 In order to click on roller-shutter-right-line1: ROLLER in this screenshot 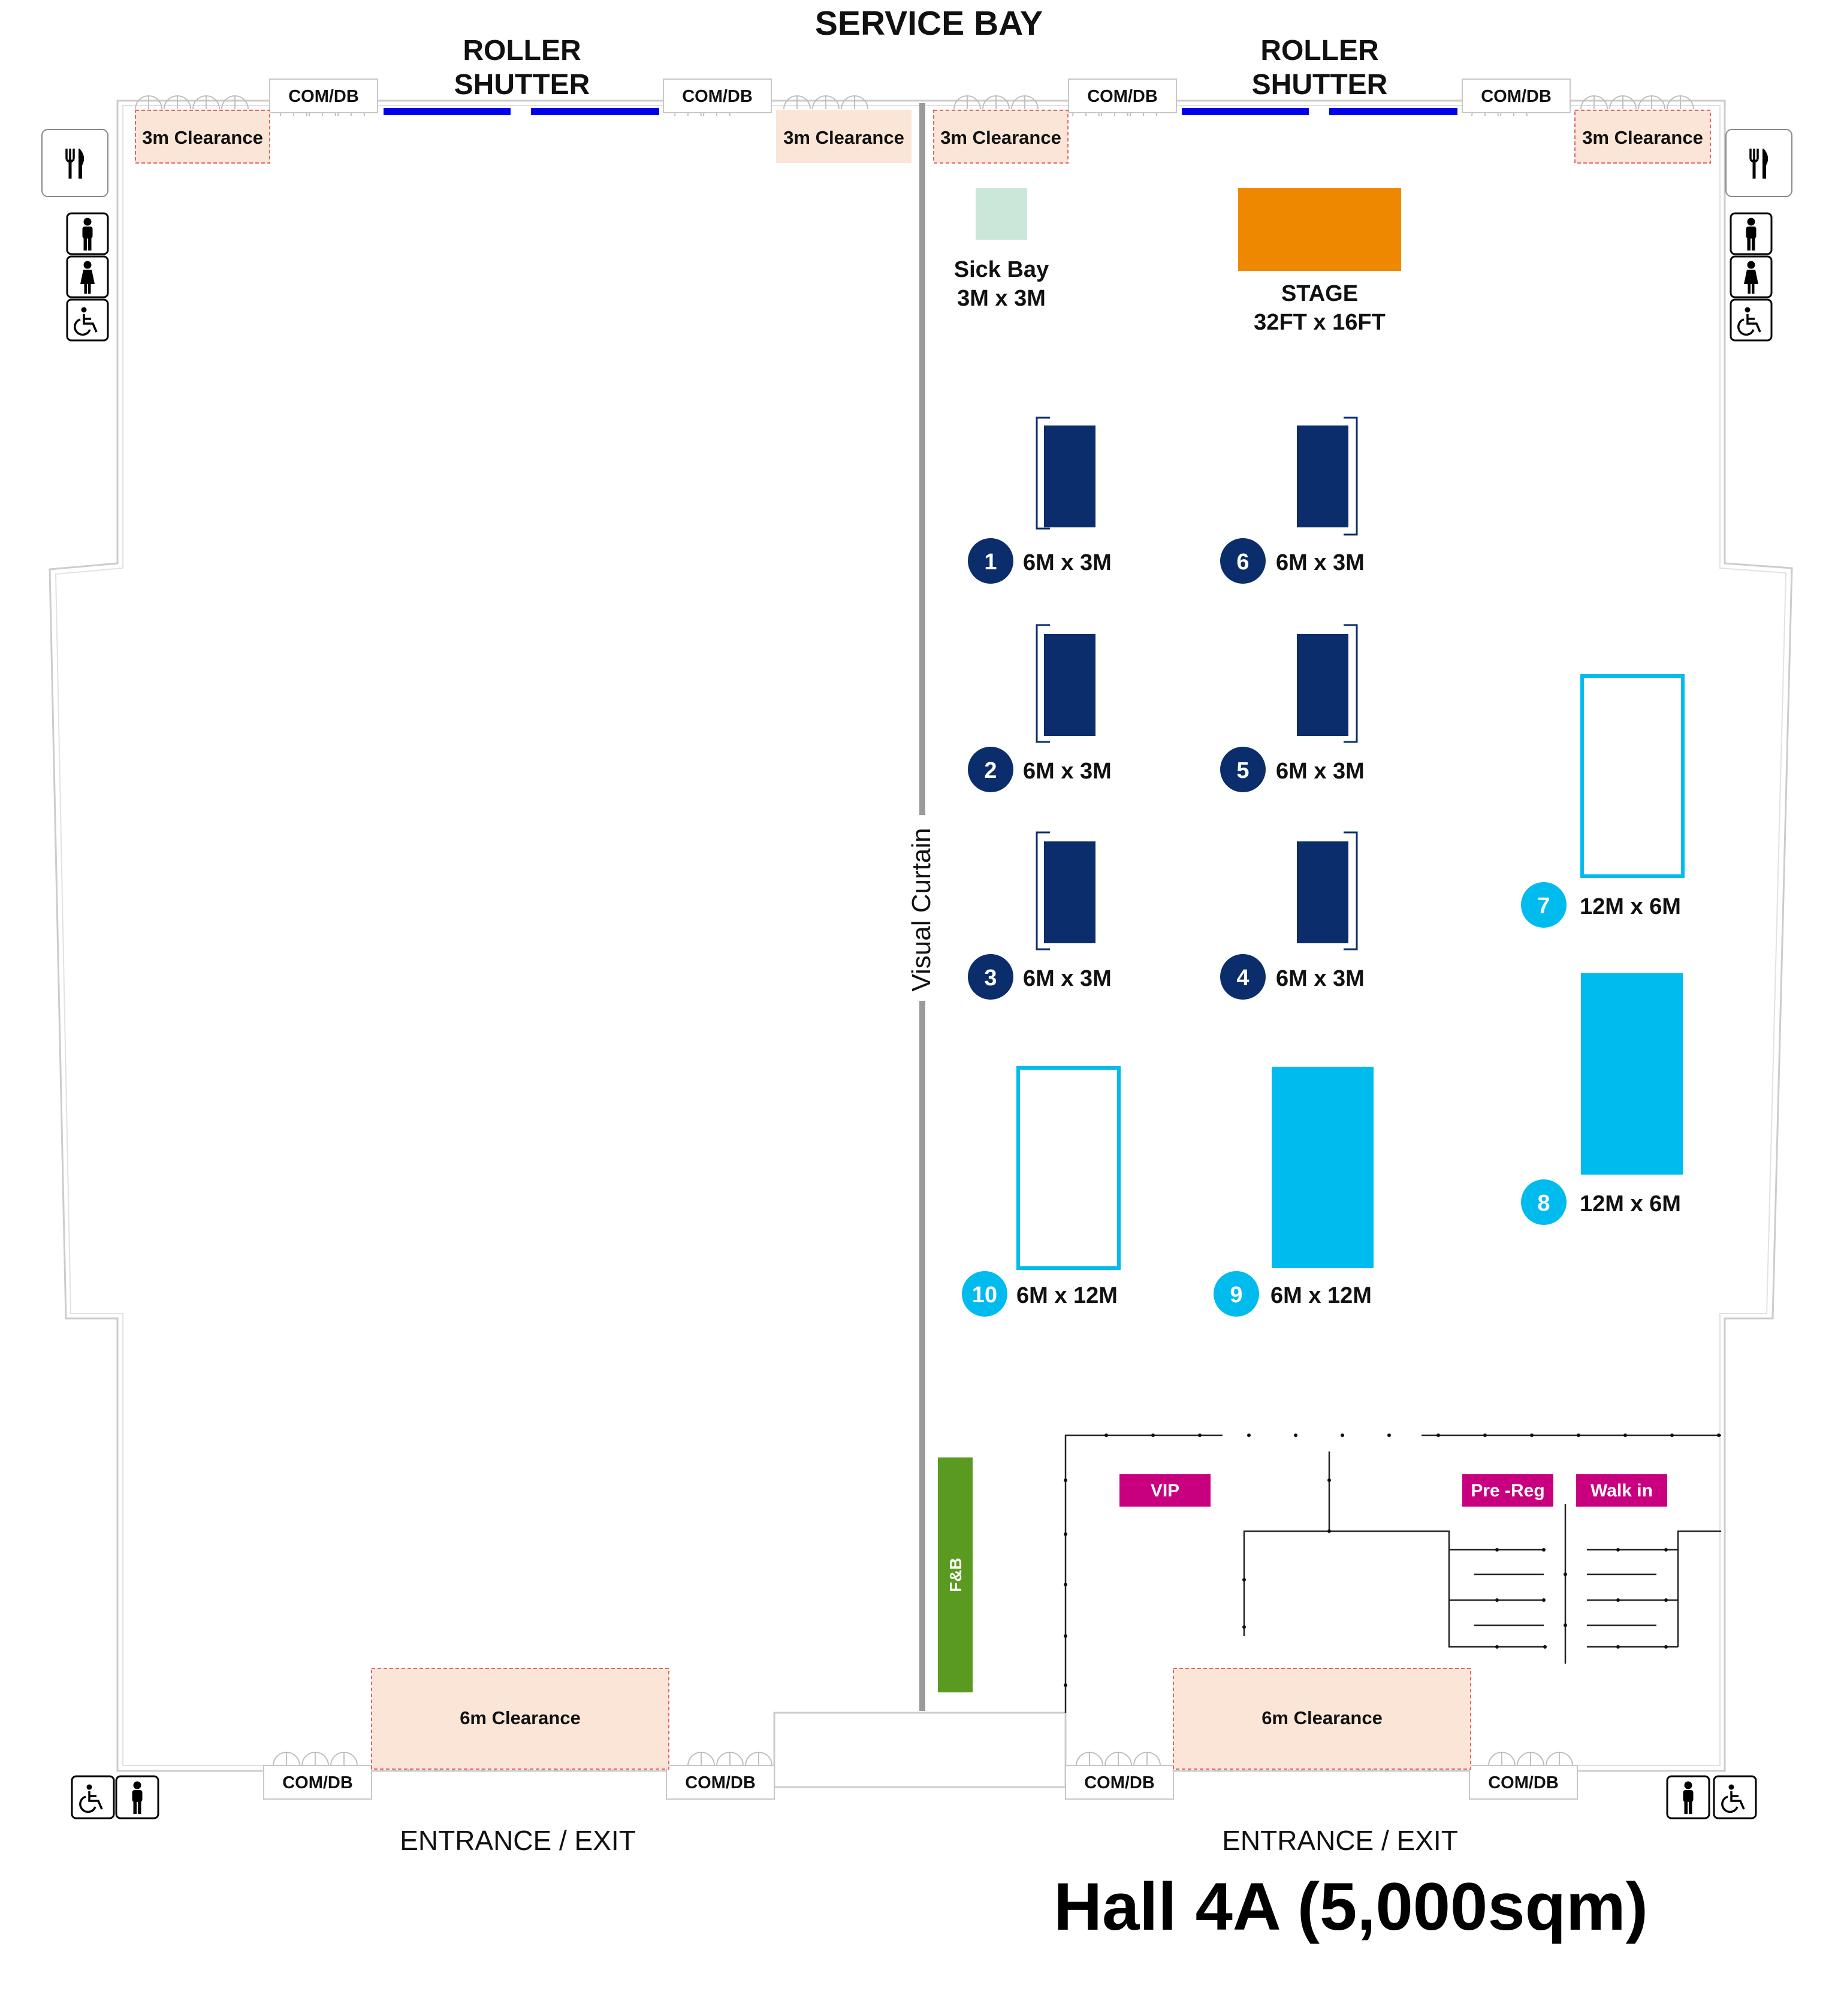, I will do `click(1319, 51)`.